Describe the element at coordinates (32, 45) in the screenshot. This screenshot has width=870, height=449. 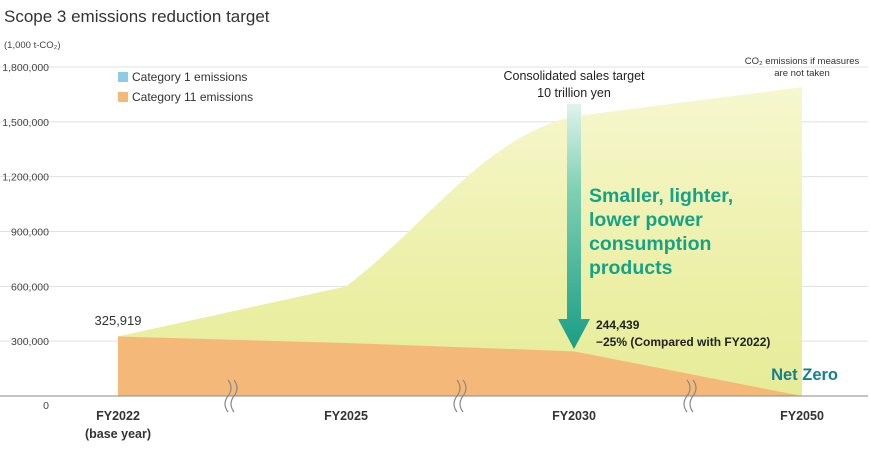
I see `unit-label: (1,000 t-CO₂)` at that location.